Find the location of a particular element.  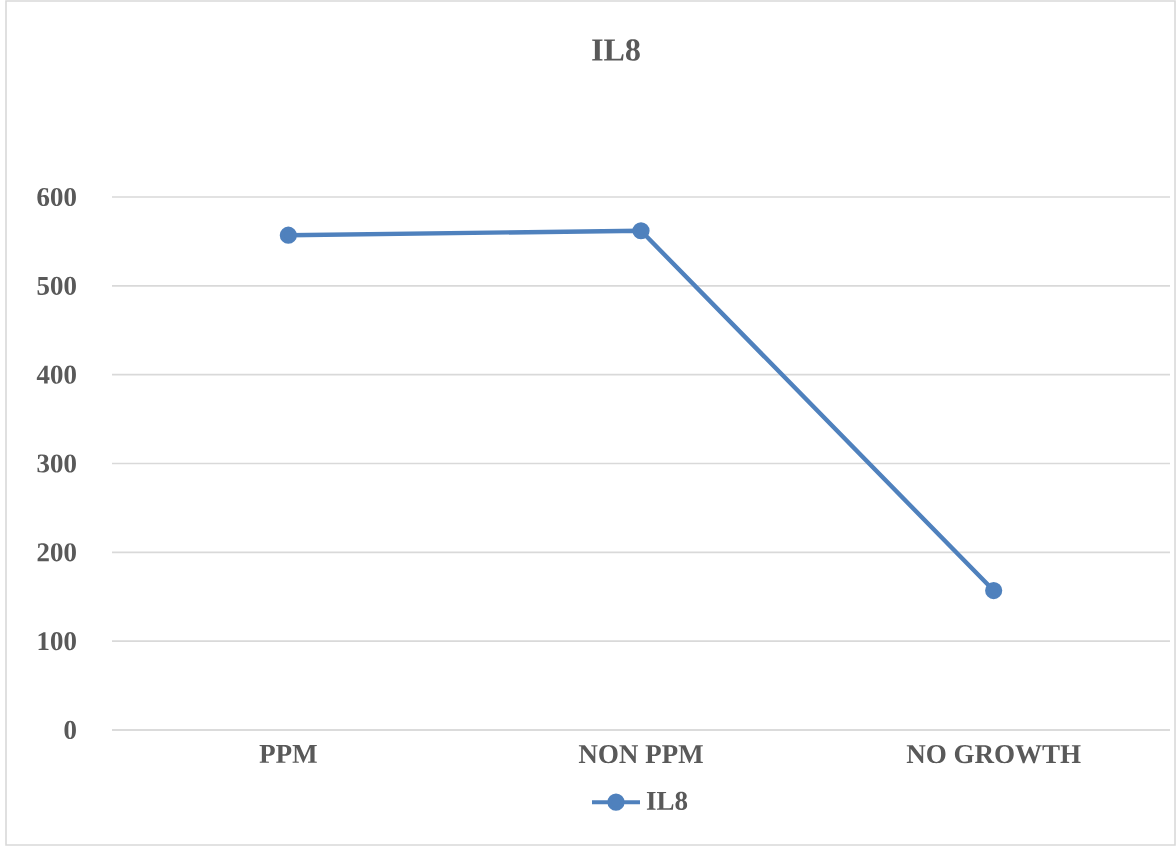

x-tick-label: NO GROWTH is located at coordinates (993, 754).